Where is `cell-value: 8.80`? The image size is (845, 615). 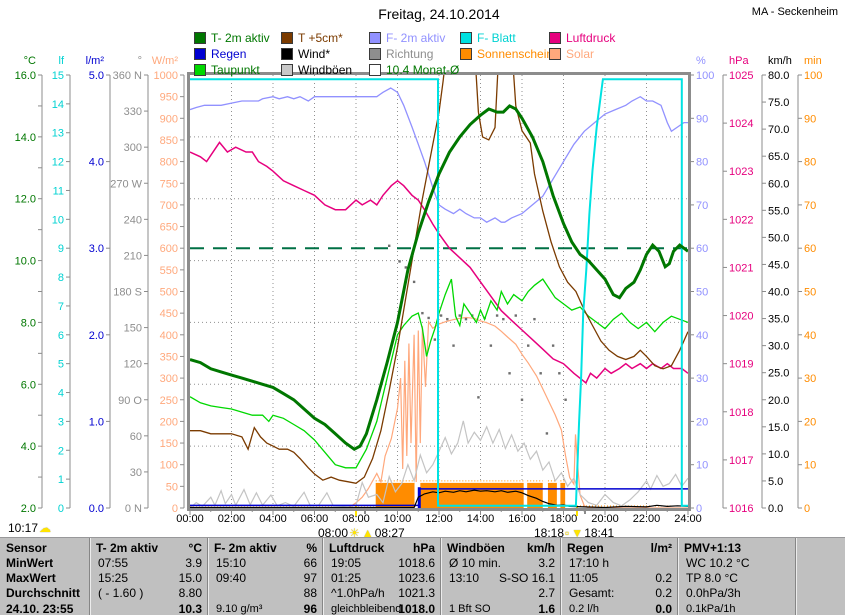 cell-value: 8.80 is located at coordinates (190, 593).